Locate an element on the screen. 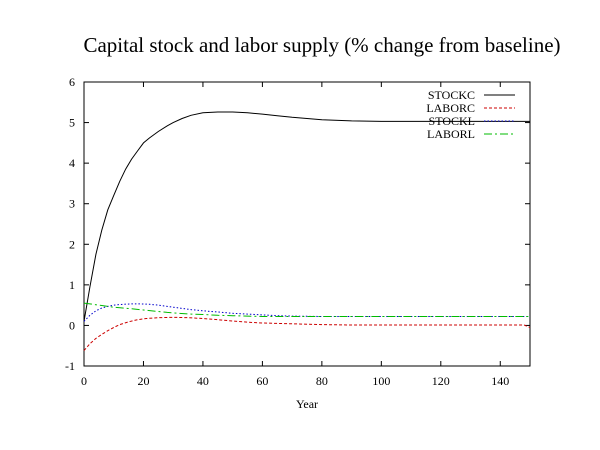  y-tick-label: 6 is located at coordinates (72, 82).